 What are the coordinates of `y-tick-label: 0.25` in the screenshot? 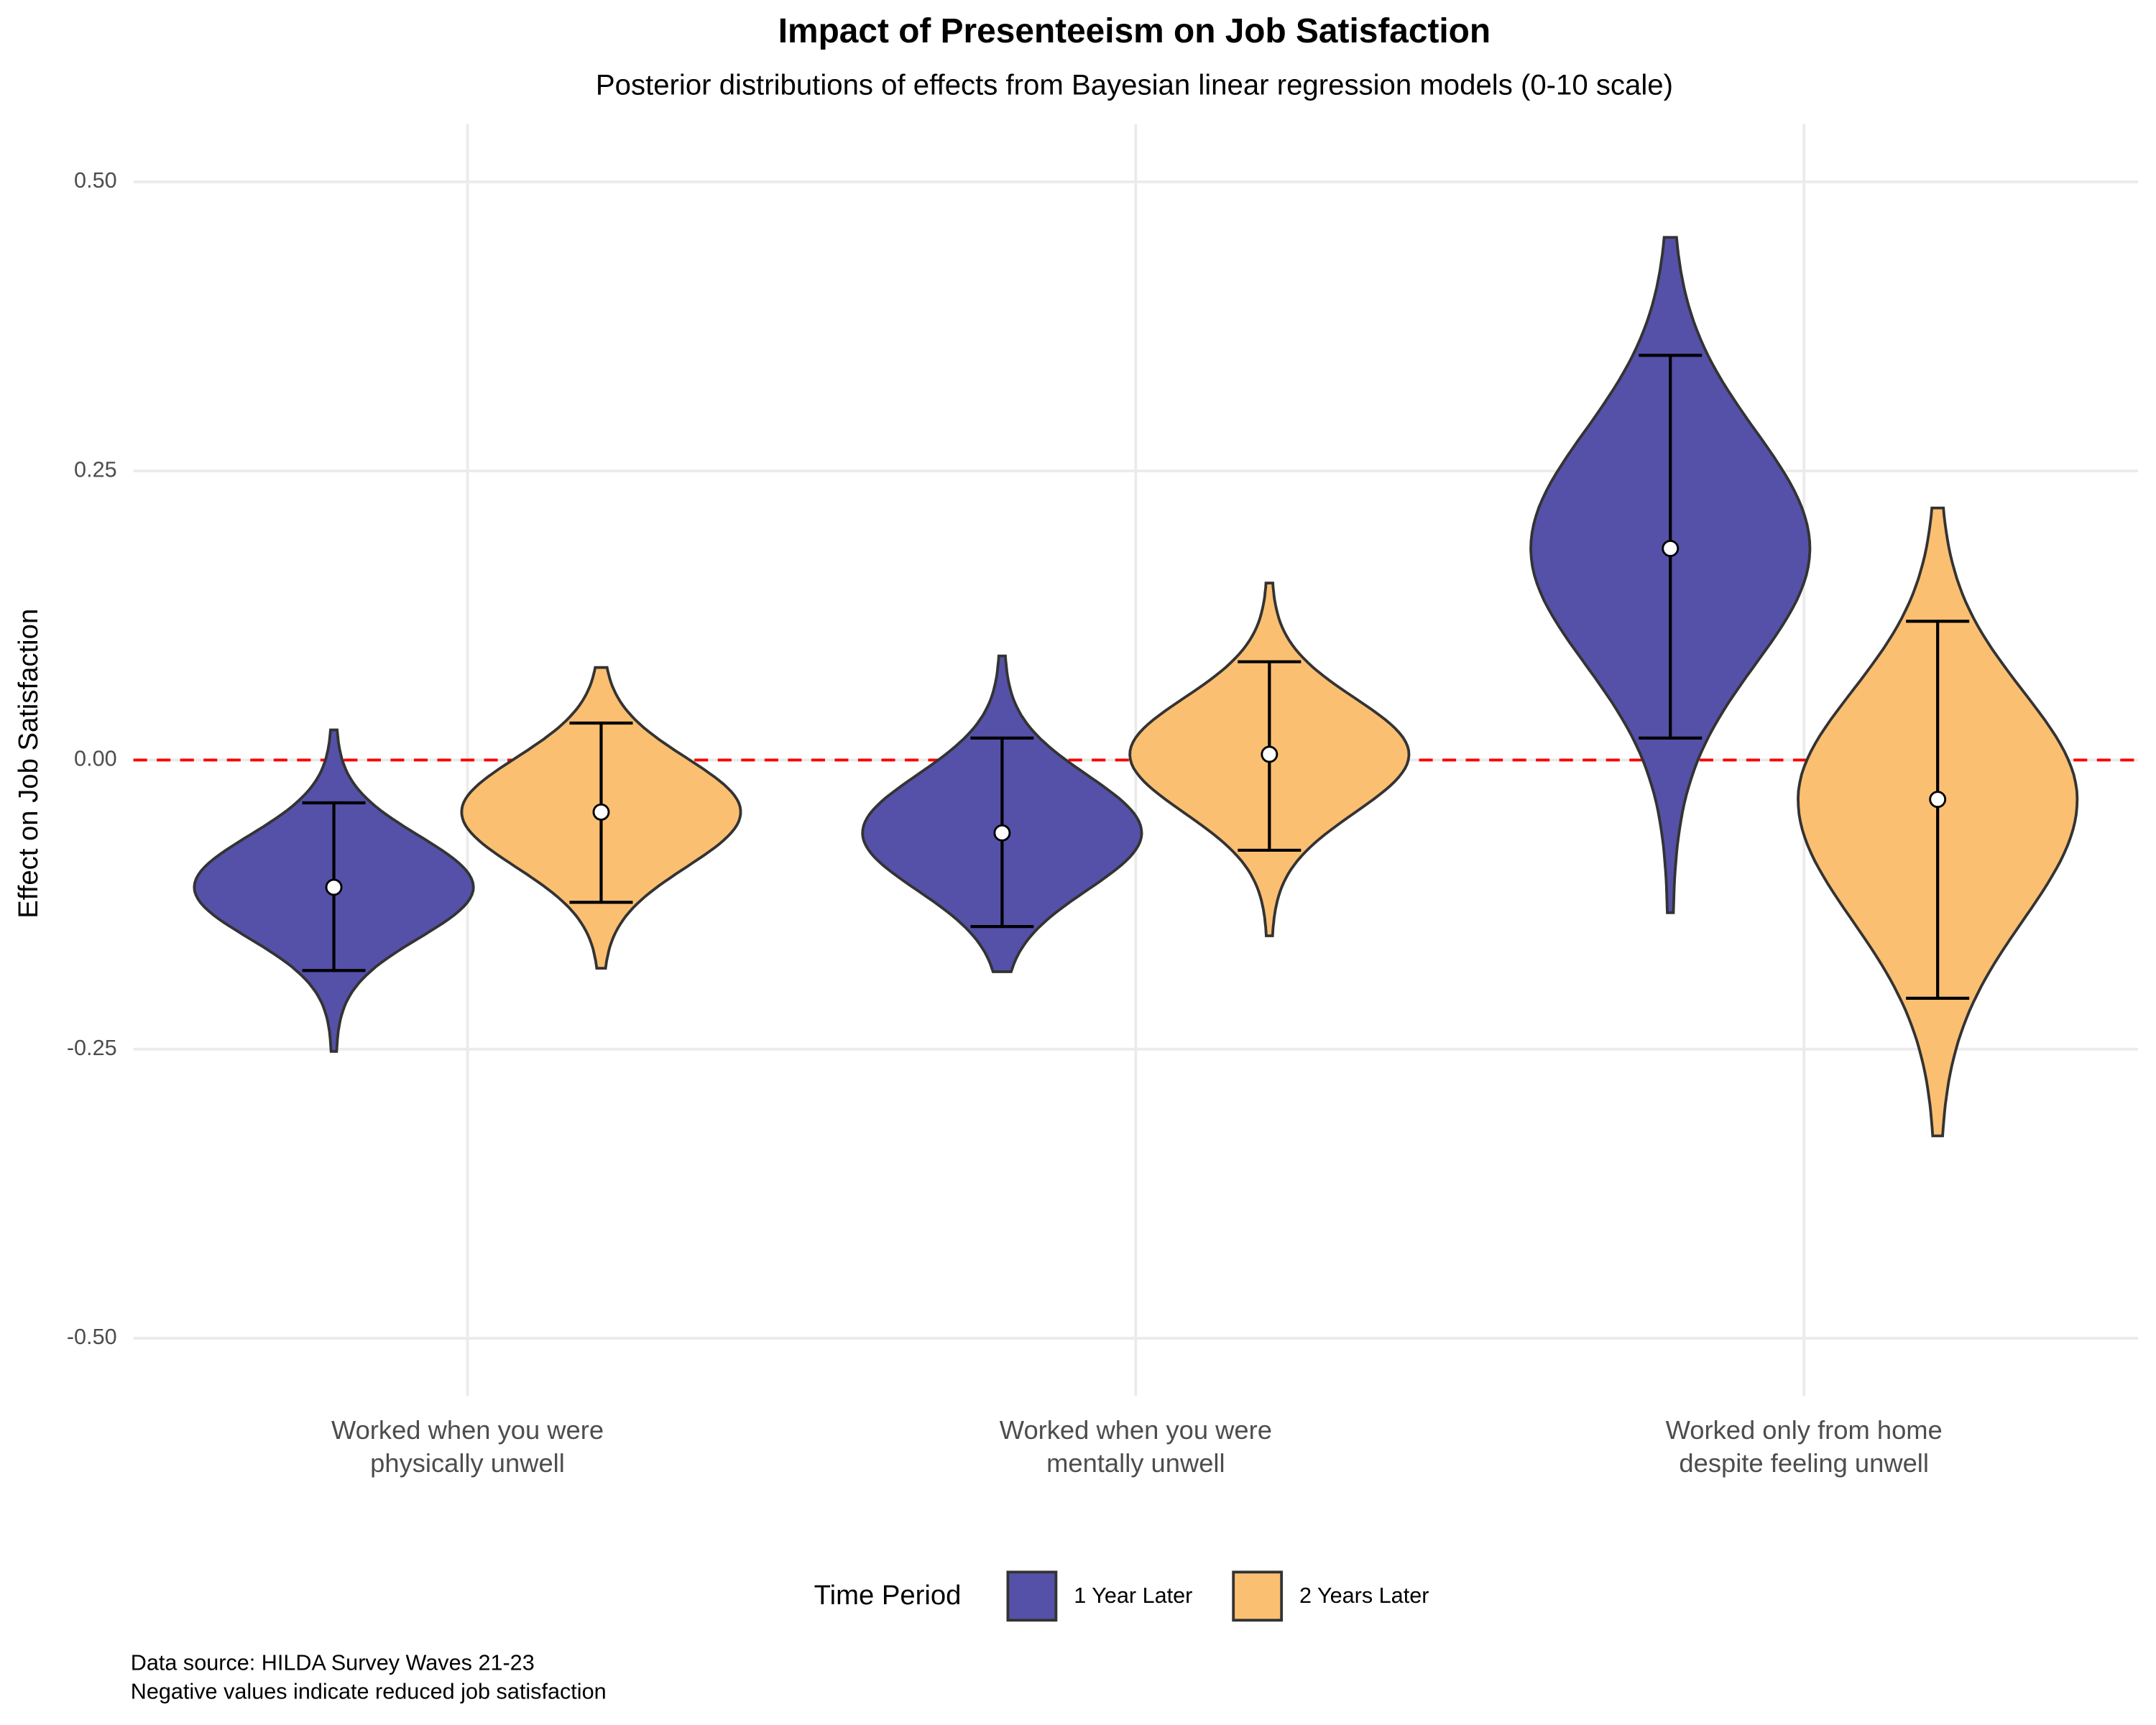 It's located at (96, 469).